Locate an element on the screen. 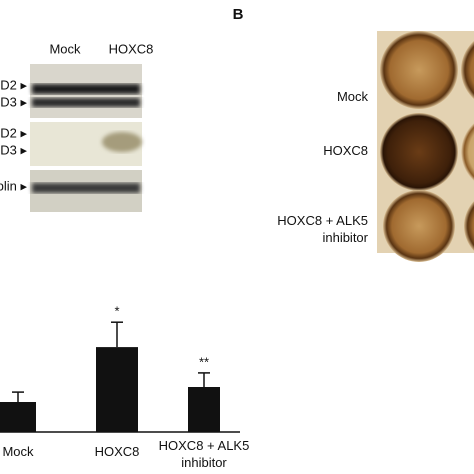 The width and height of the screenshot is (474, 474). well-images is located at coordinates (425, 146).